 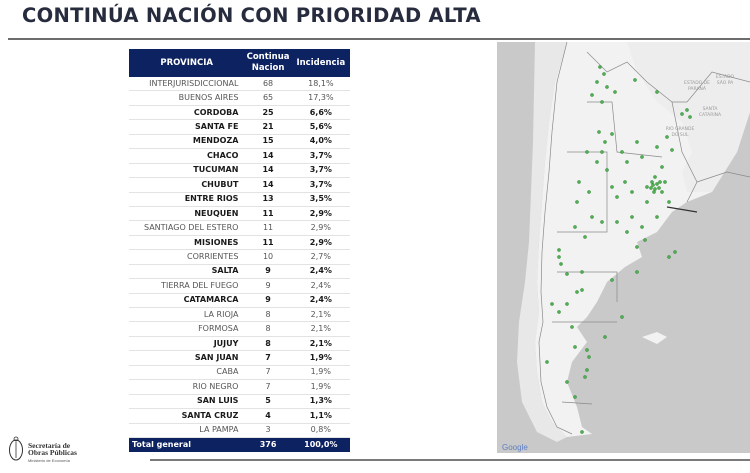 What do you see at coordinates (268, 84) in the screenshot?
I see `cell-continua: 68` at bounding box center [268, 84].